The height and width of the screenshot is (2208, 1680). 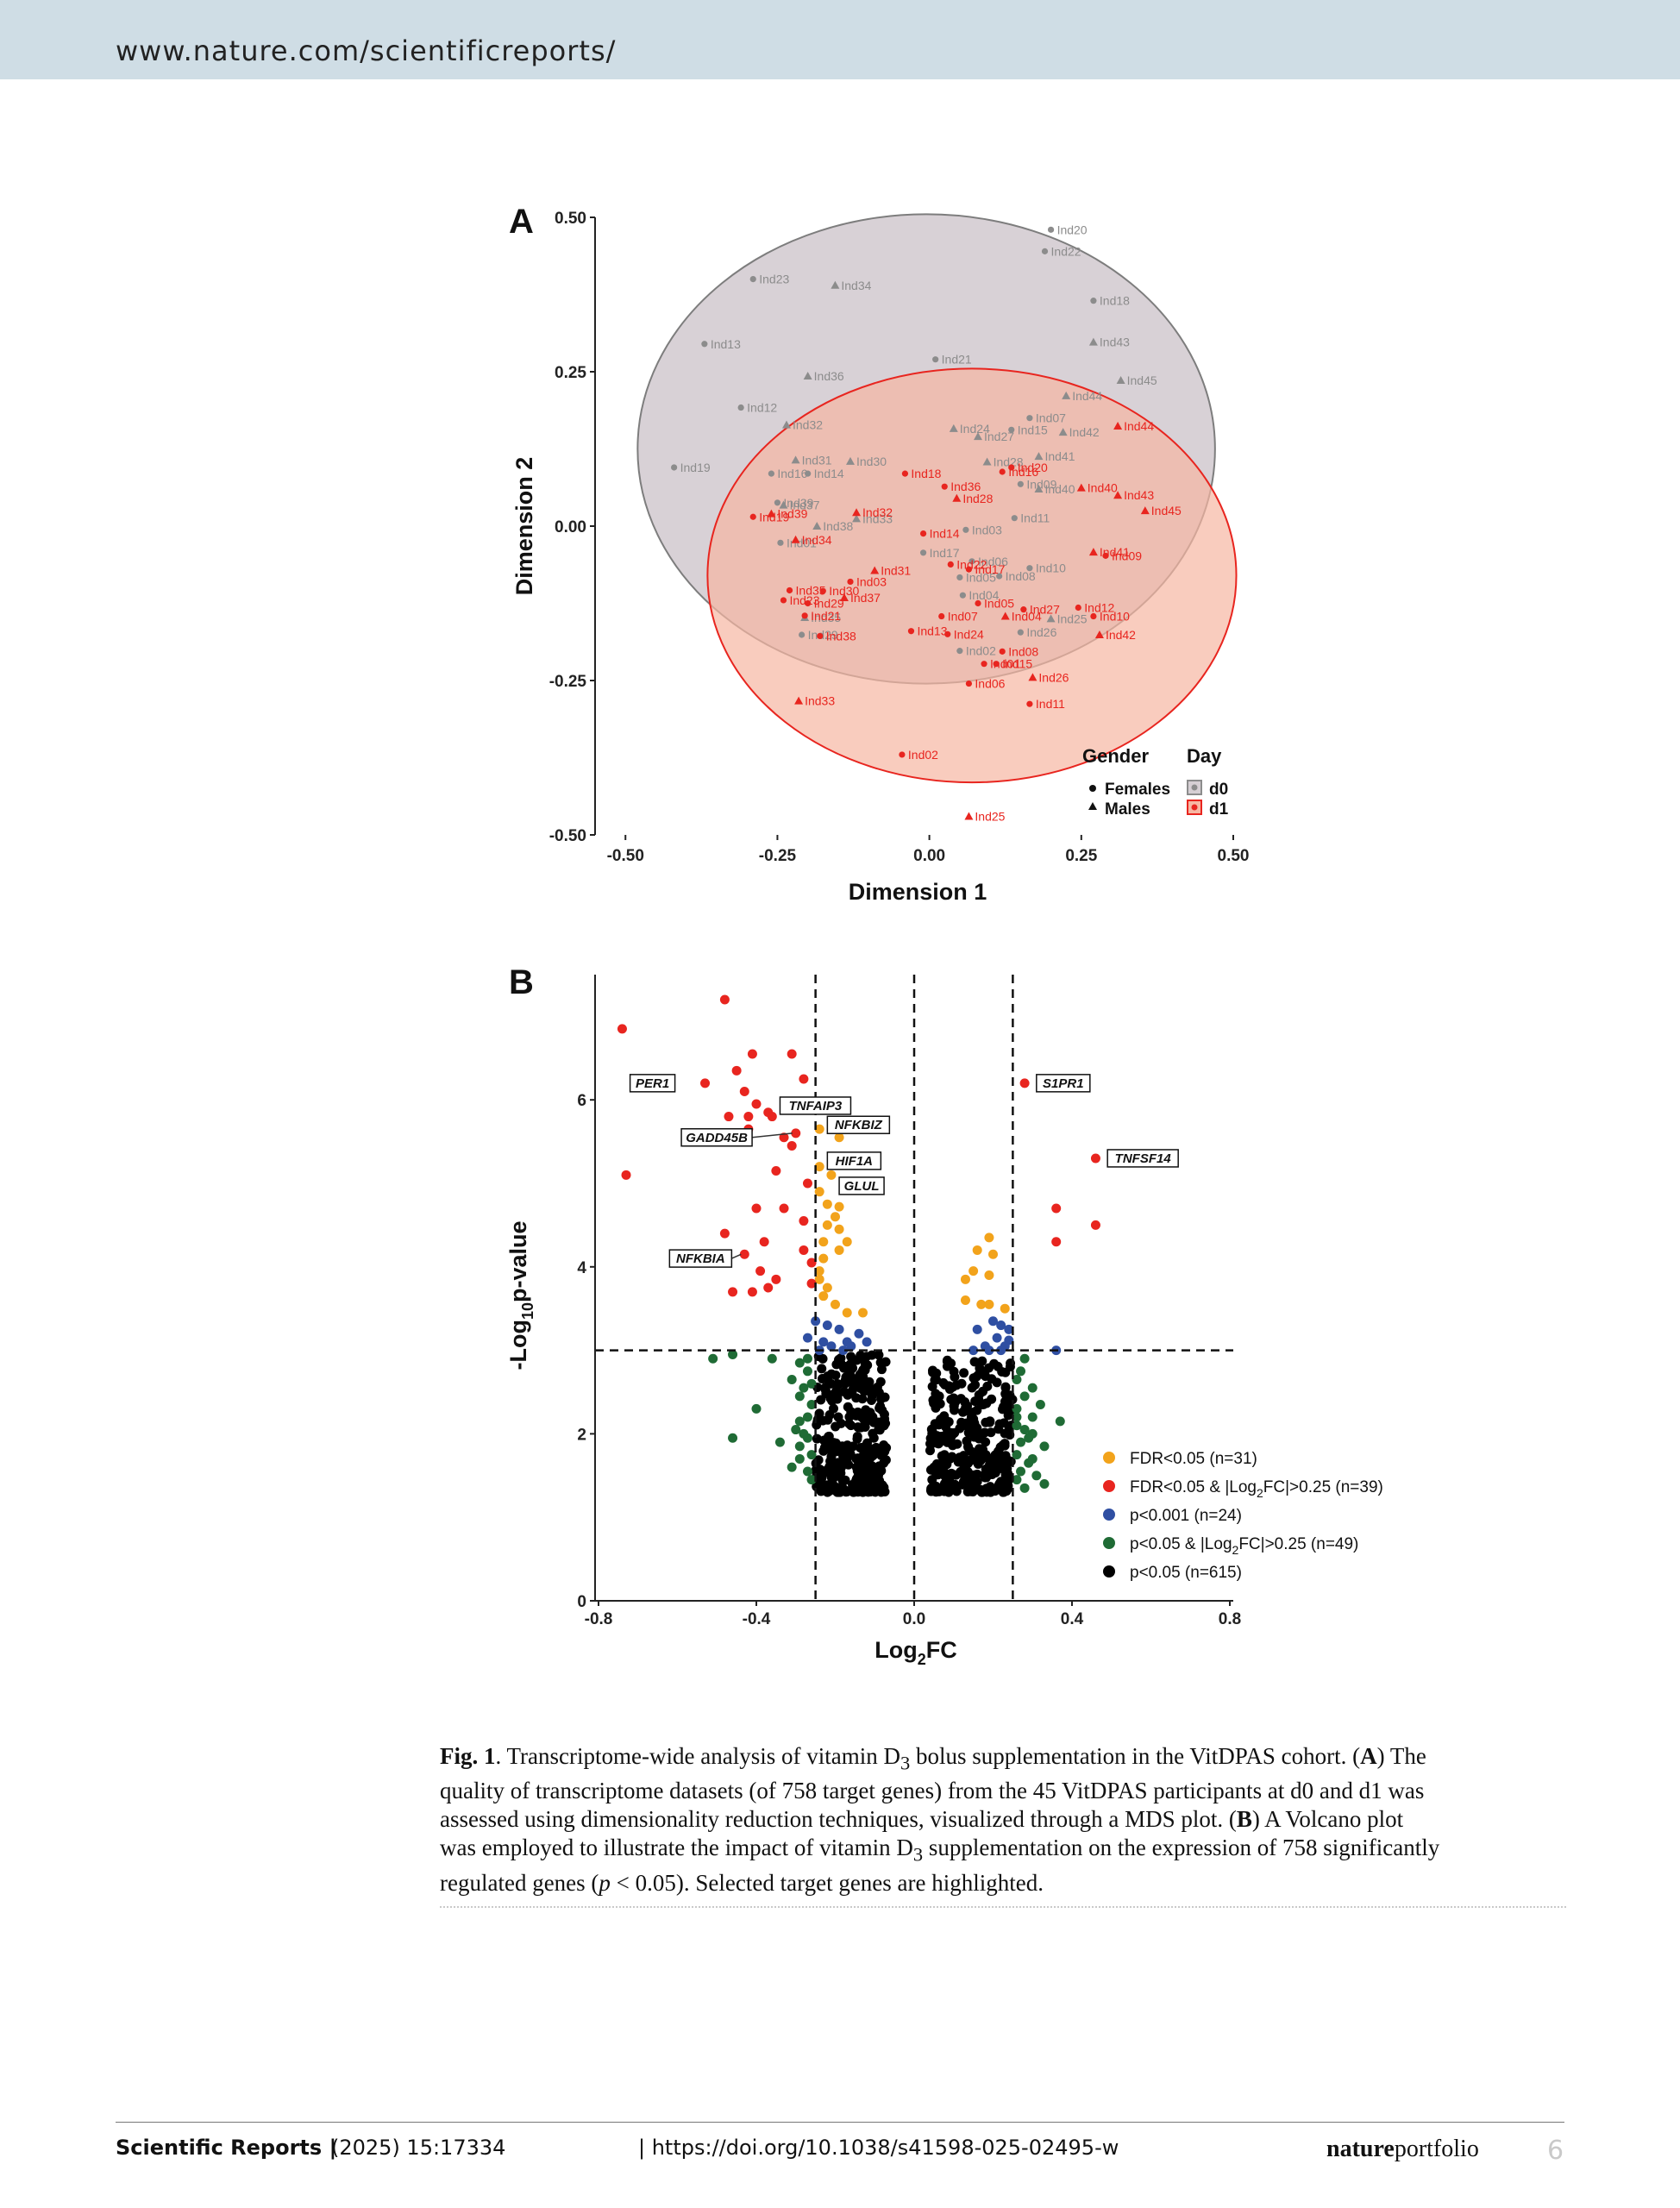 I want to click on point-label-d0: Ind41, so click(x=1059, y=456).